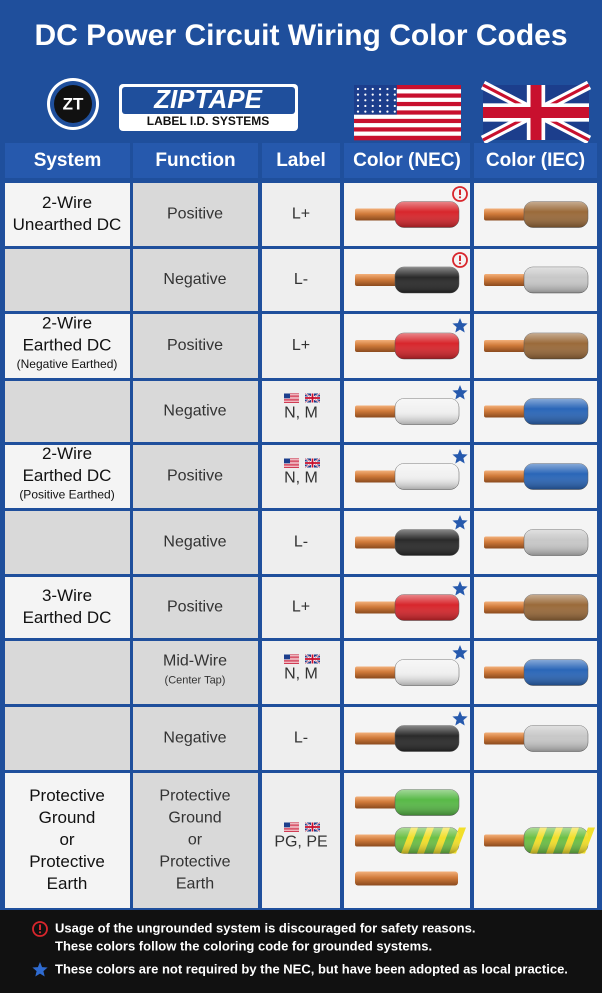 This screenshot has height=993, width=602. What do you see at coordinates (300, 842) in the screenshot?
I see `label-text: PG, PE` at bounding box center [300, 842].